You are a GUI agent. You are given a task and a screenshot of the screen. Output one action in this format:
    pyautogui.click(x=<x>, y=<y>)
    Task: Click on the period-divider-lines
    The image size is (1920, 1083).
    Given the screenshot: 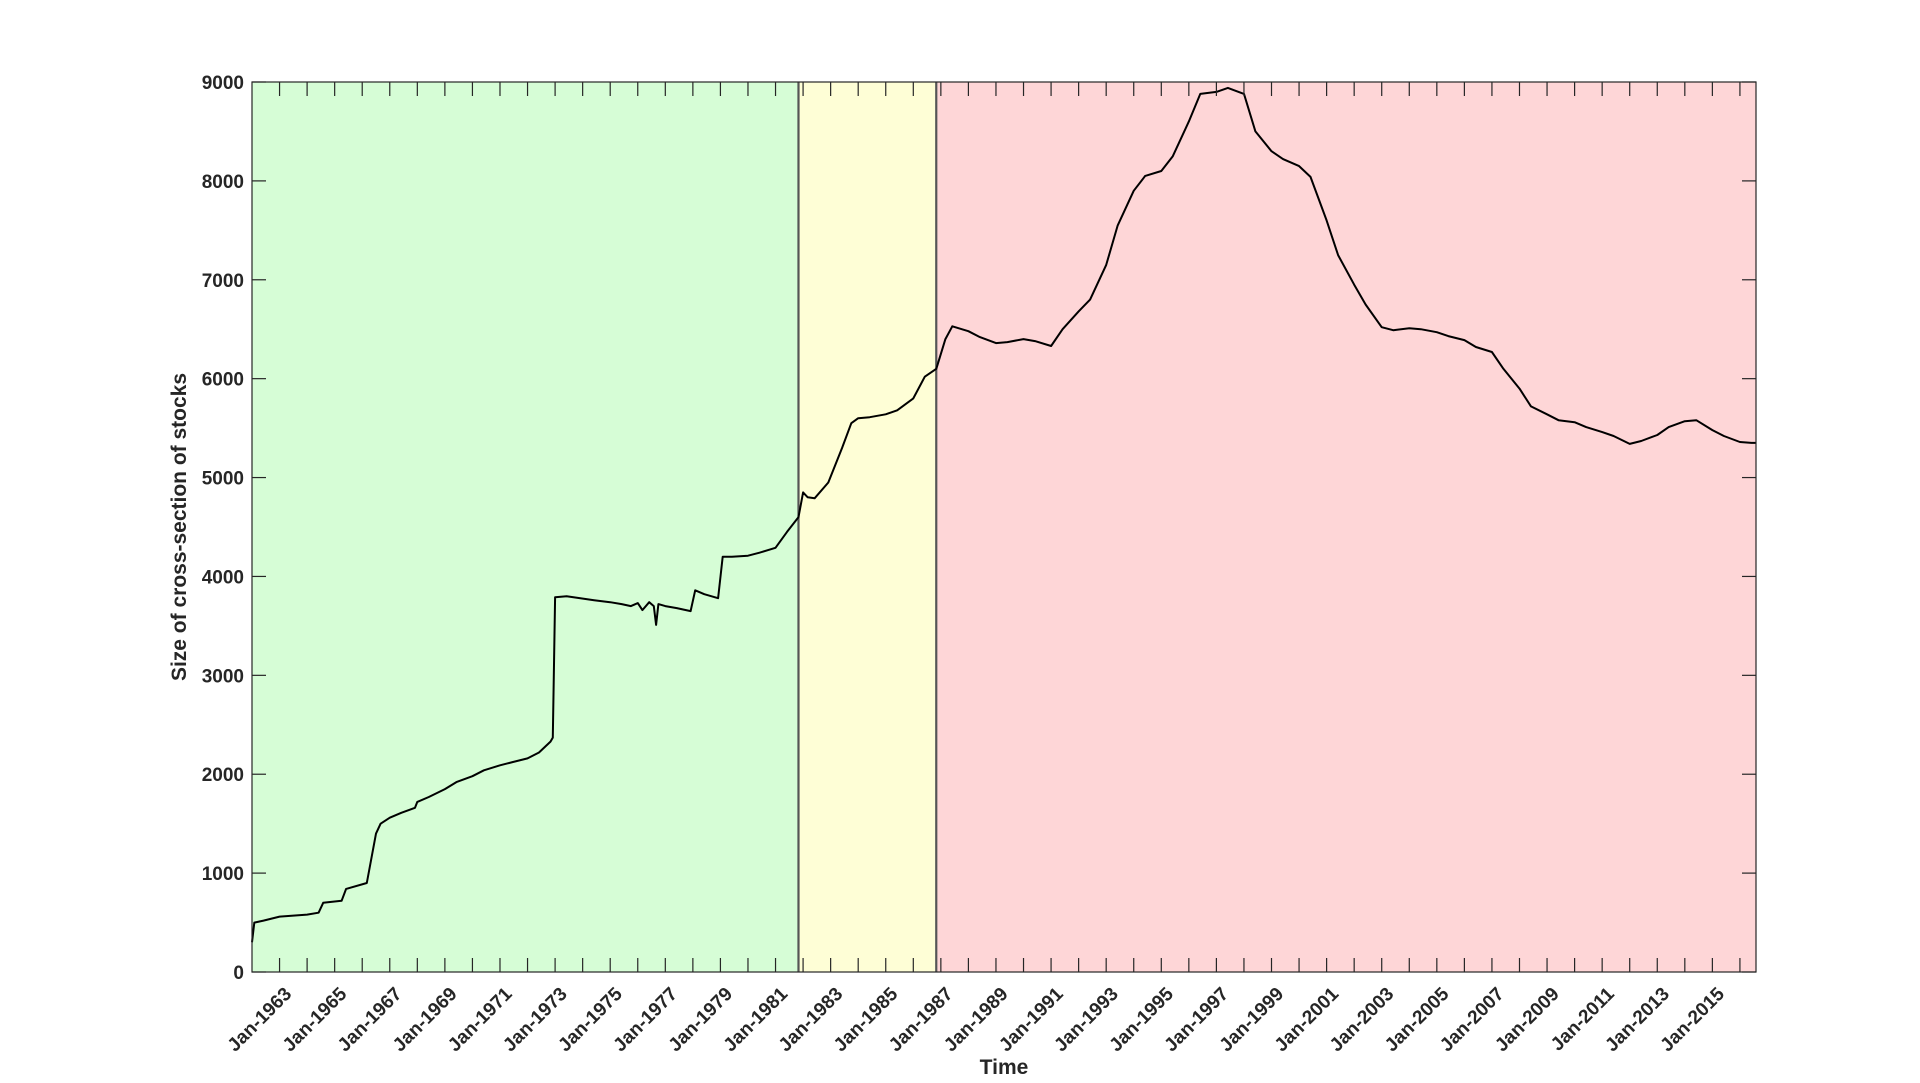 What is the action you would take?
    pyautogui.click(x=867, y=527)
    